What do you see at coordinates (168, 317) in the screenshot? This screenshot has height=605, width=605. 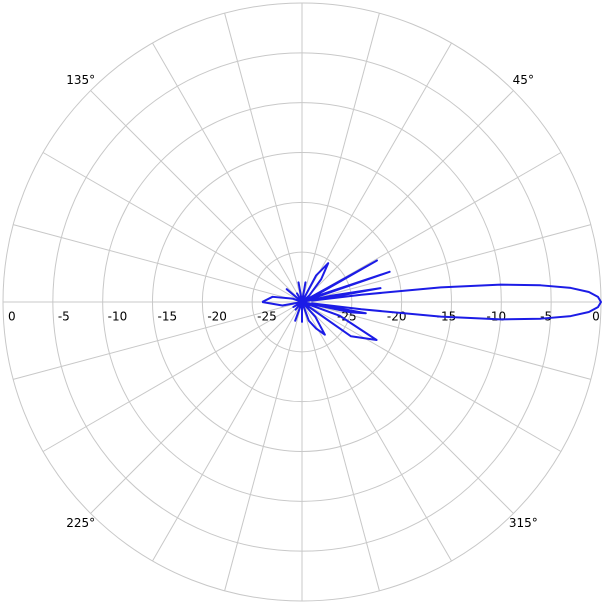 I see `r-tick-label: -15` at bounding box center [168, 317].